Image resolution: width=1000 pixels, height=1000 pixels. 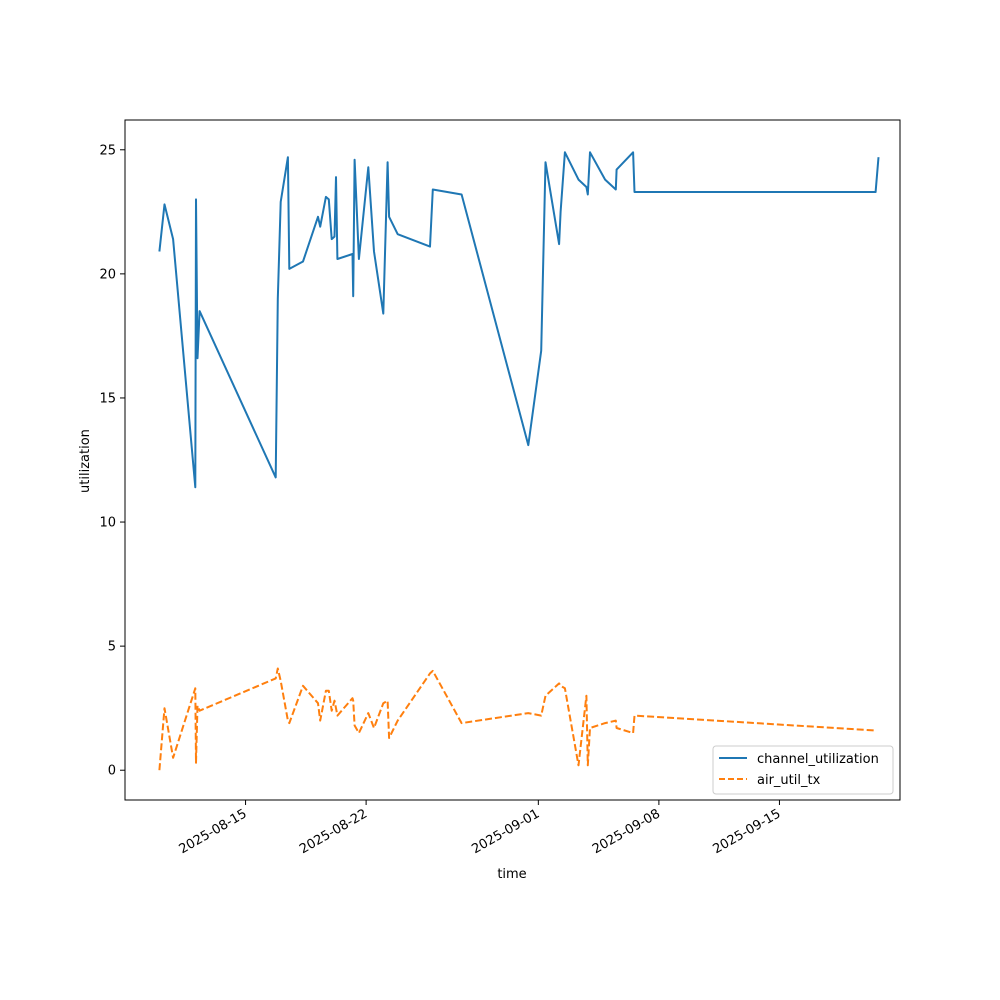 What do you see at coordinates (107, 150) in the screenshot?
I see `y-tick-label: 25` at bounding box center [107, 150].